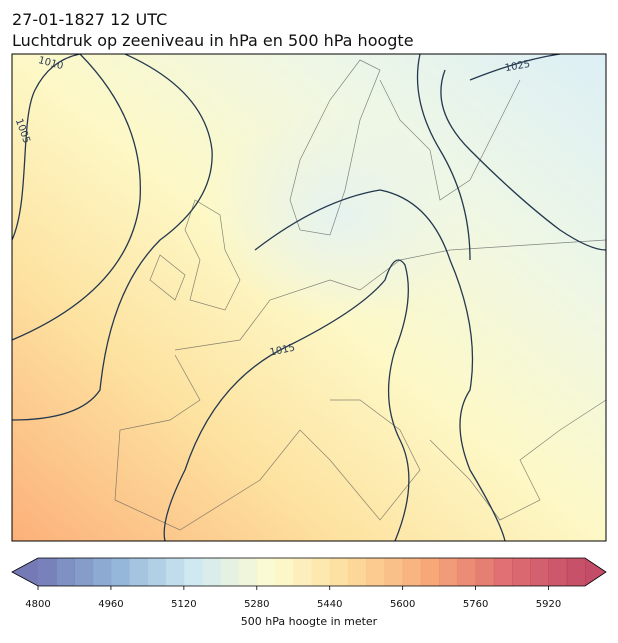 The height and width of the screenshot is (643, 618). What do you see at coordinates (329, 604) in the screenshot?
I see `colorbar-tick-label: 5440` at bounding box center [329, 604].